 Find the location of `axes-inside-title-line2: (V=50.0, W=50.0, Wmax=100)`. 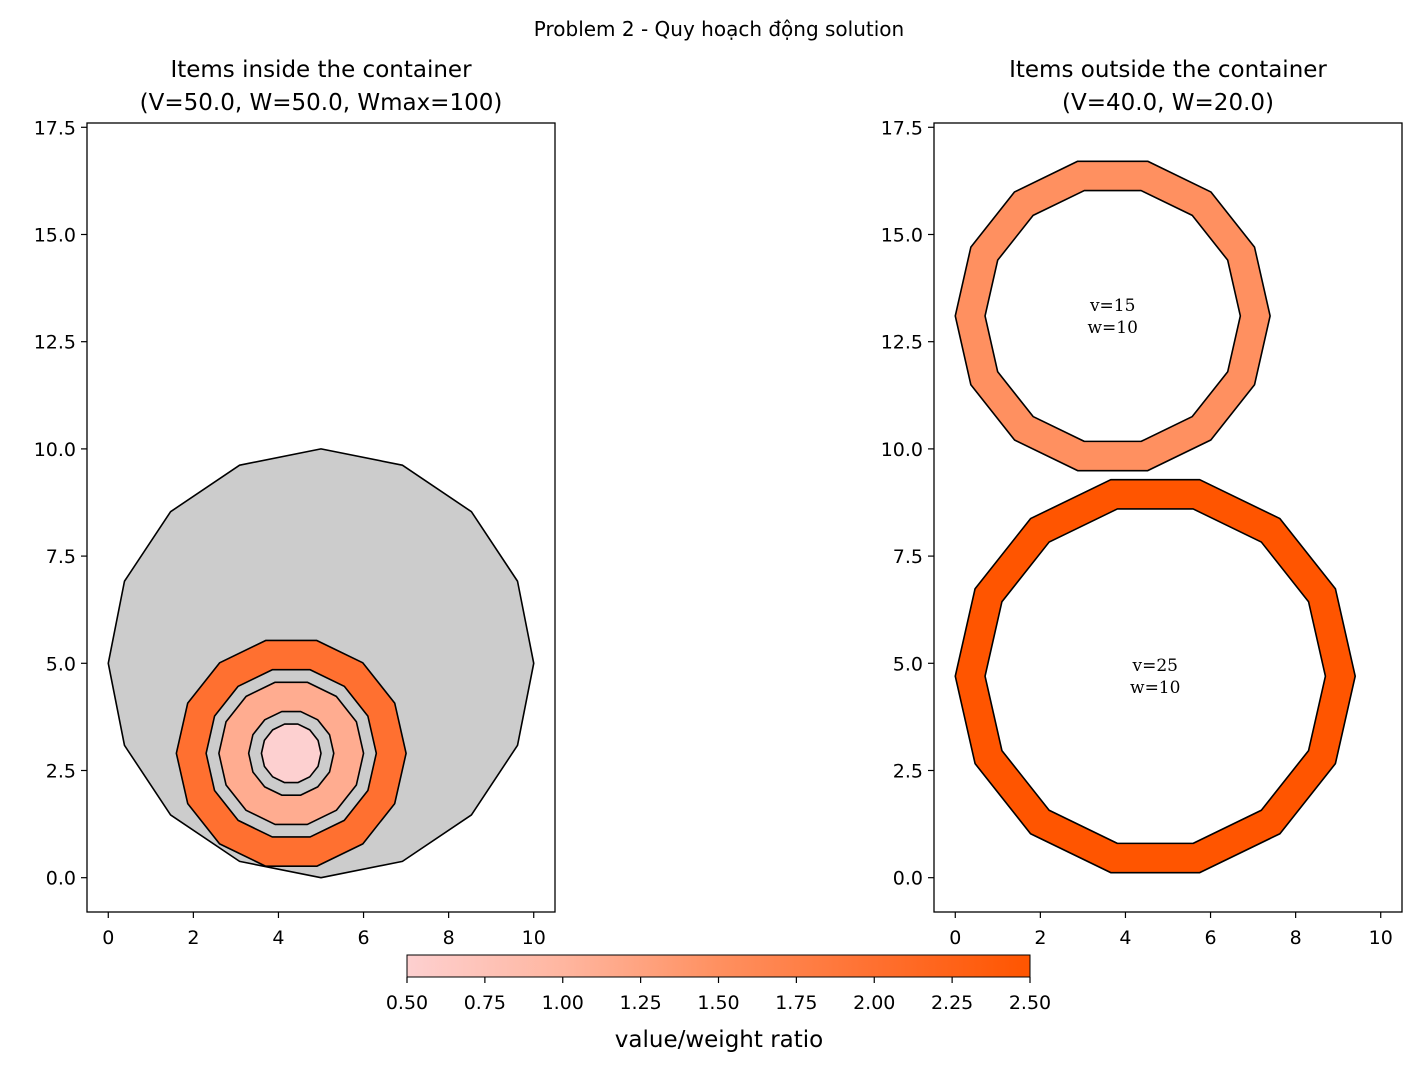

axes-inside-title-line2: (V=50.0, W=50.0, Wmax=100) is located at coordinates (321, 103).